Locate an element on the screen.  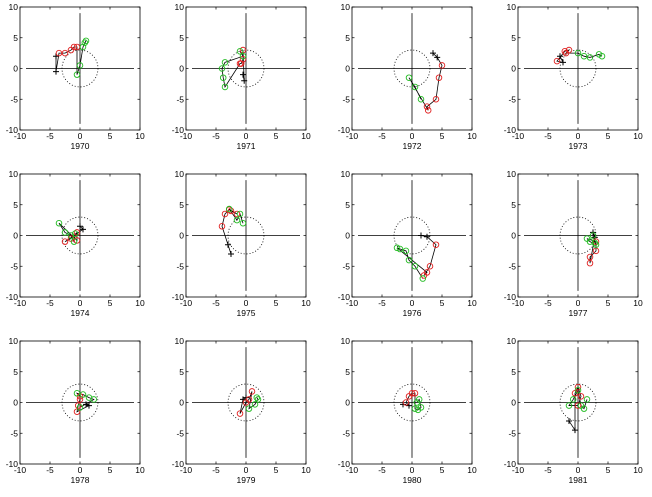
panel-1972: -10 -5 0 5 10 -10 -5 0 5 10 1972 is located at coordinates (407, 76).